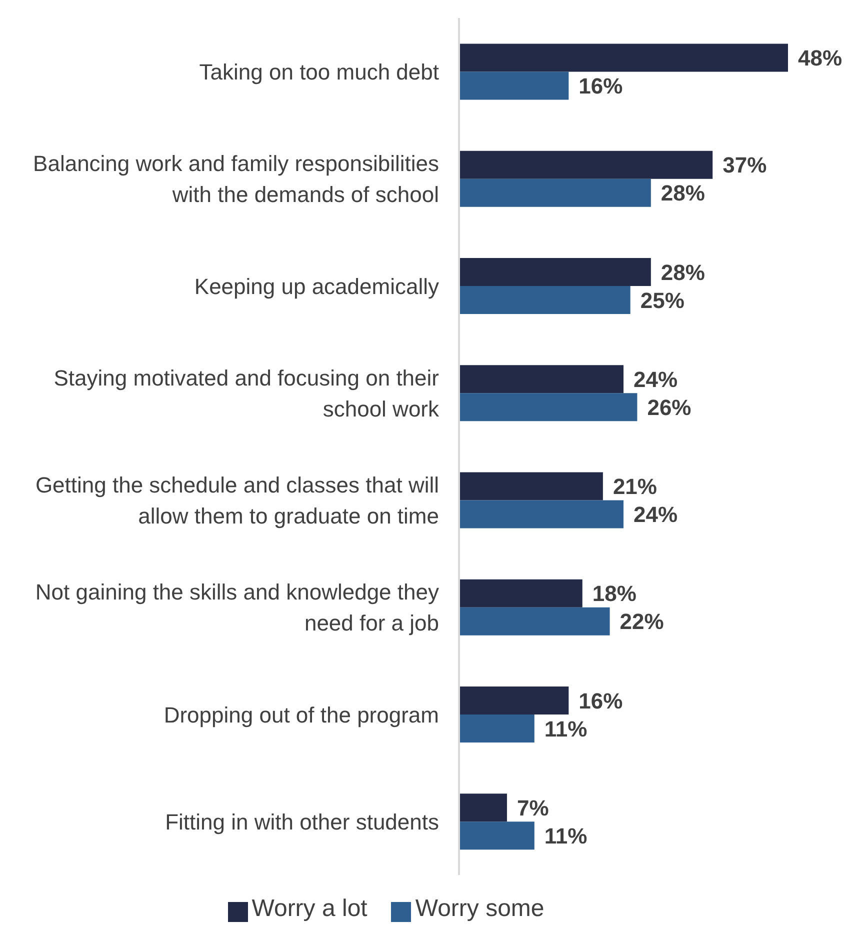 This screenshot has height=933, width=859. What do you see at coordinates (237, 607) in the screenshot?
I see `y-tick-label: Not gaining the skills and knowledge they need for a job` at bounding box center [237, 607].